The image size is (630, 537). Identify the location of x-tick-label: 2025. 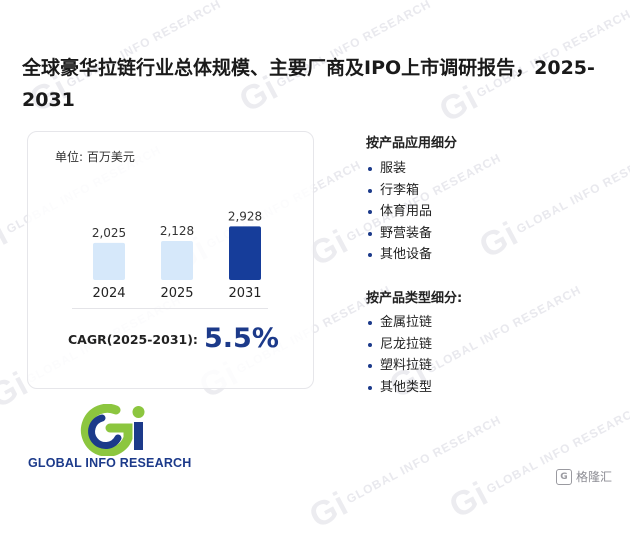
(176, 293).